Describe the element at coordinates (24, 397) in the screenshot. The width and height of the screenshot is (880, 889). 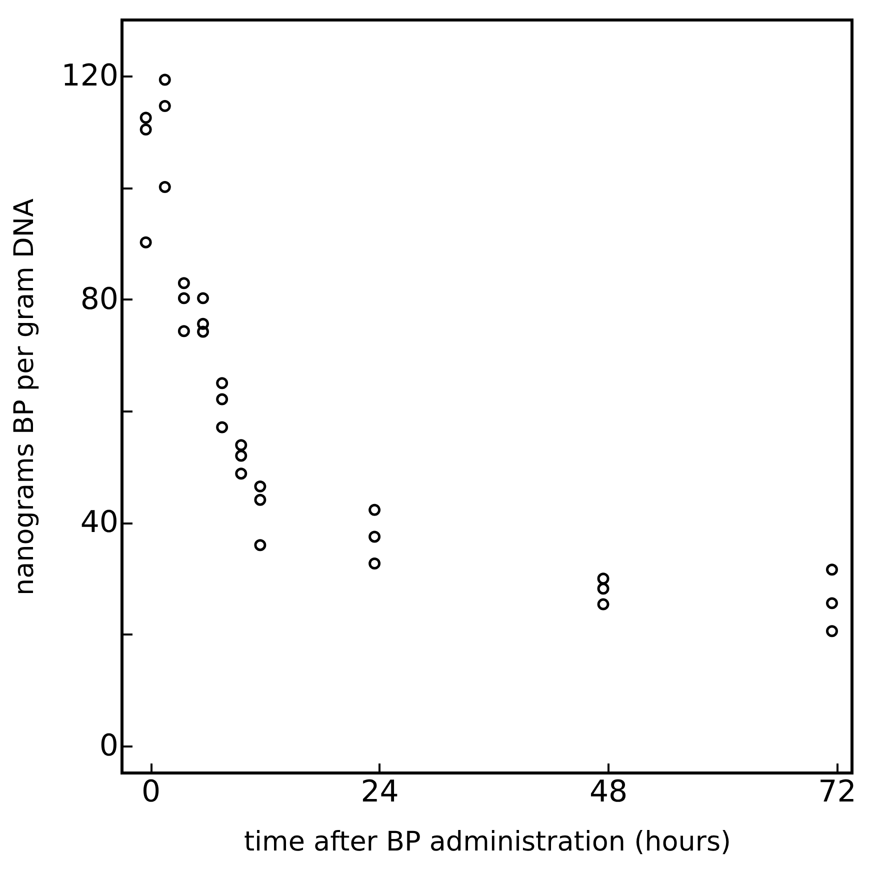
I see `y-axis-title: nanograms BP per gram DNA` at that location.